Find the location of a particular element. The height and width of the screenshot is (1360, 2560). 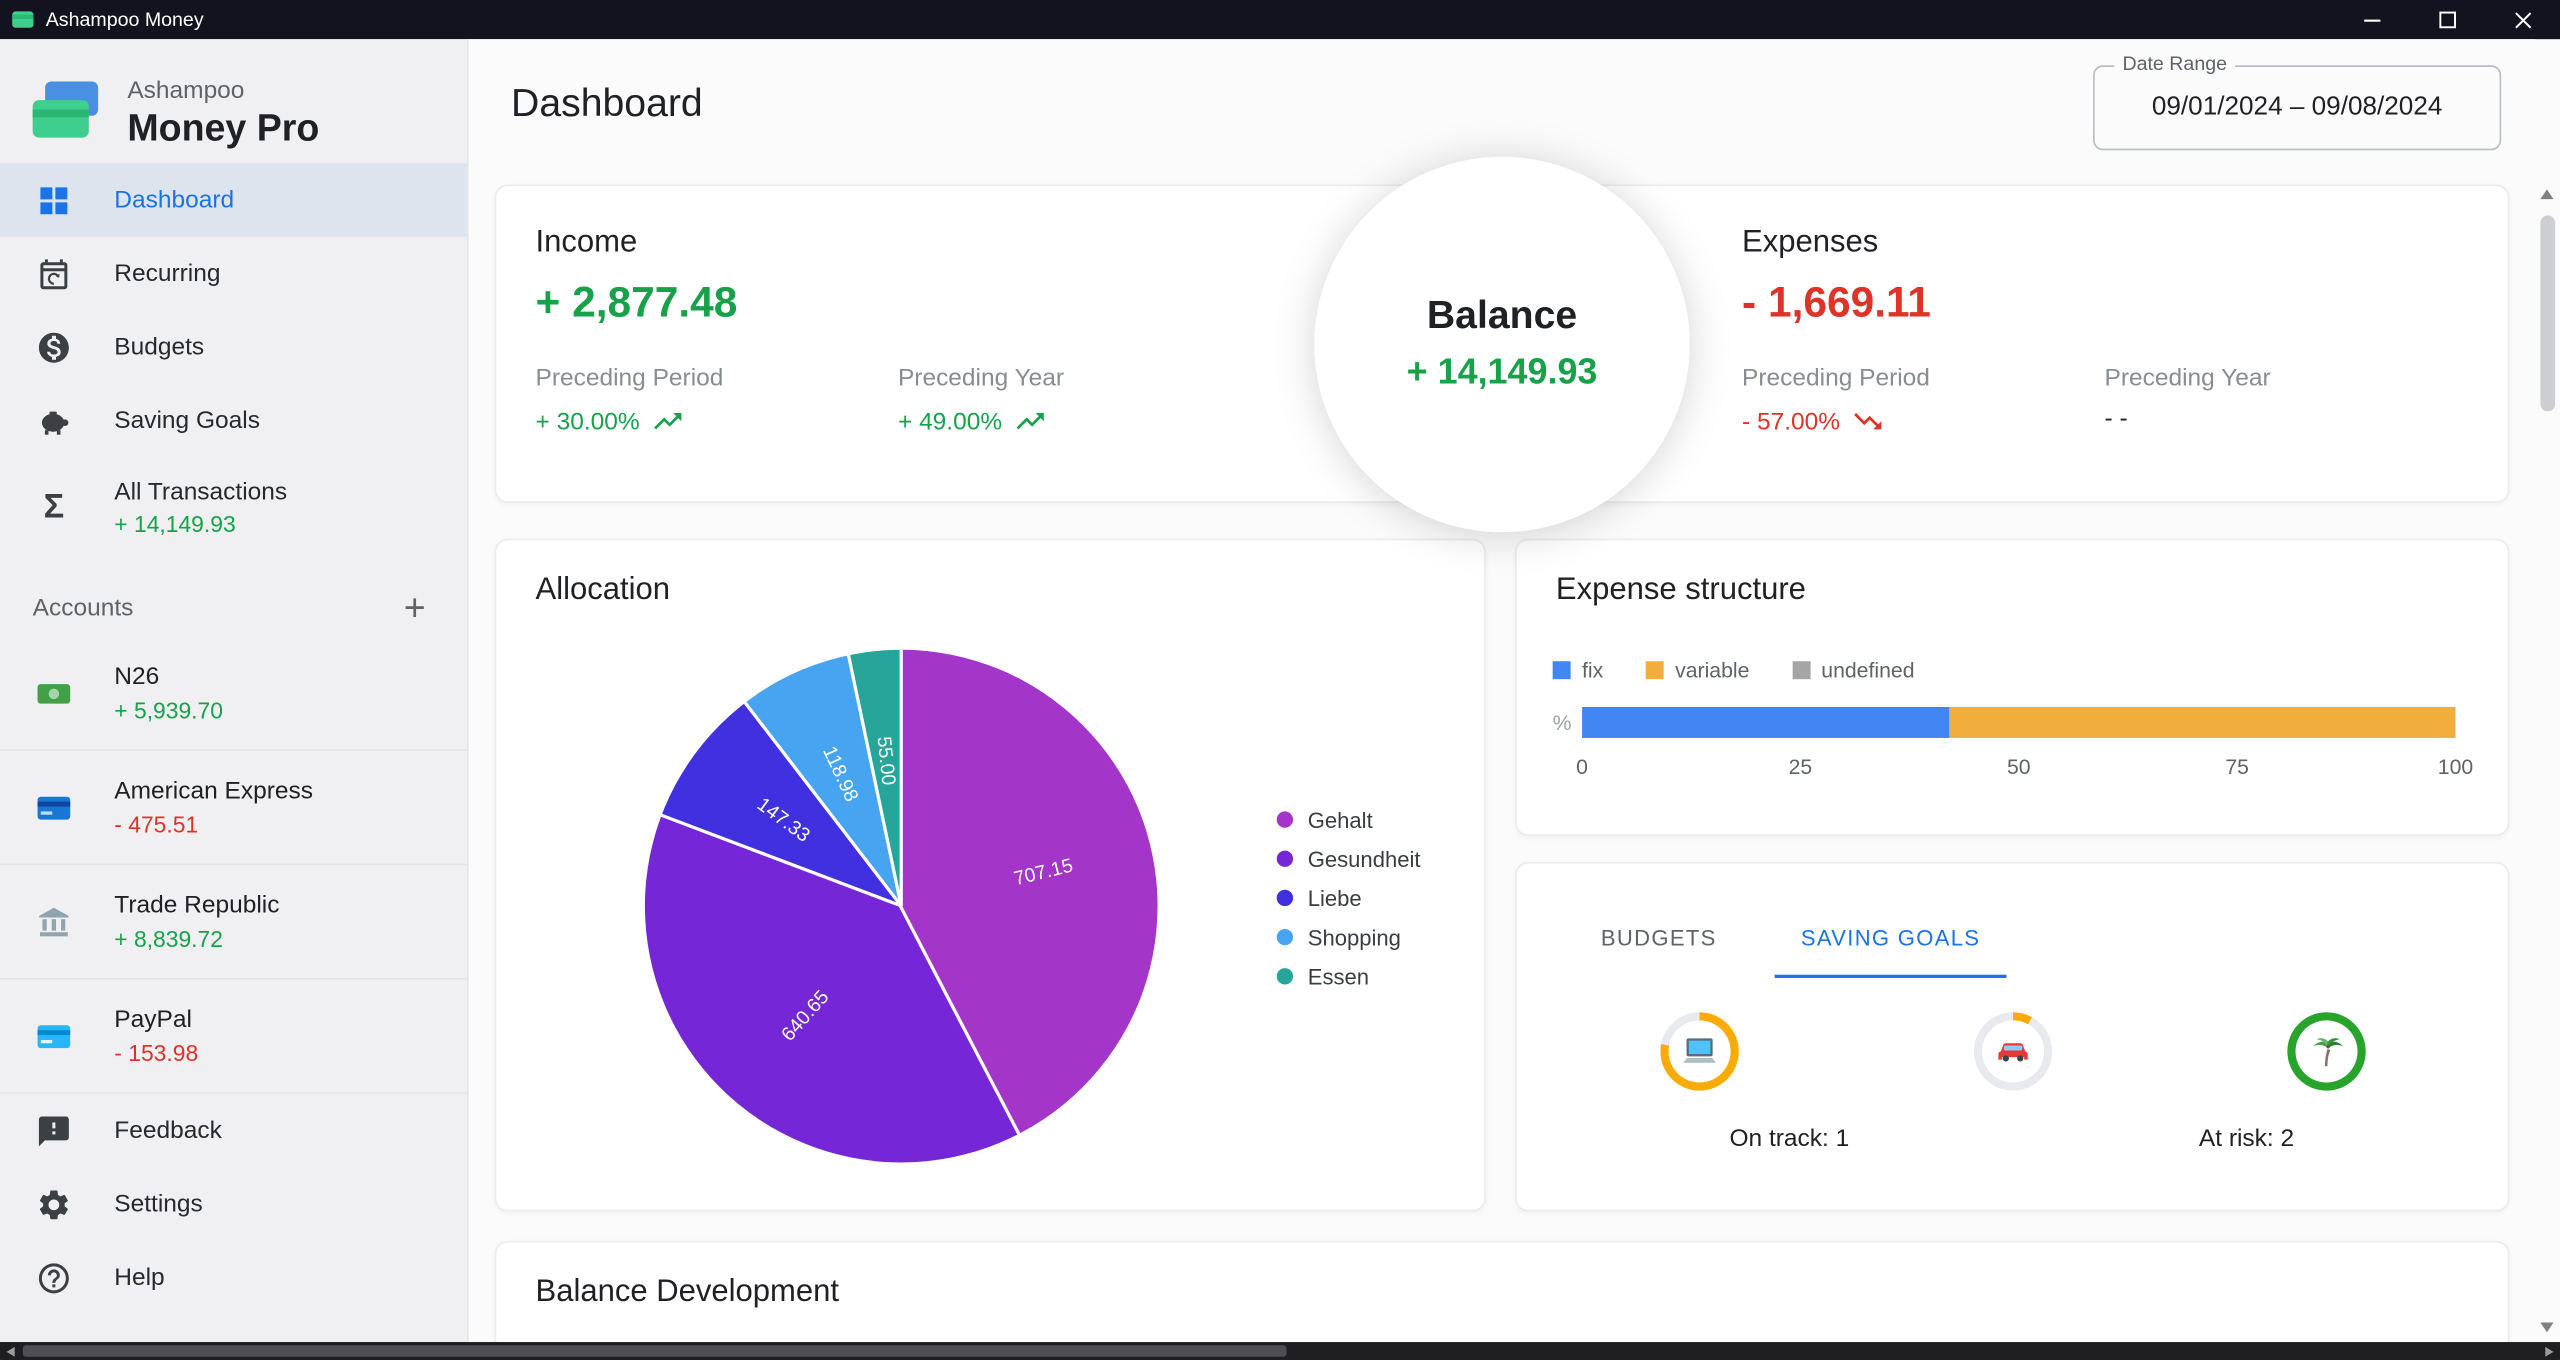

laptop-icon is located at coordinates (1699, 1051).